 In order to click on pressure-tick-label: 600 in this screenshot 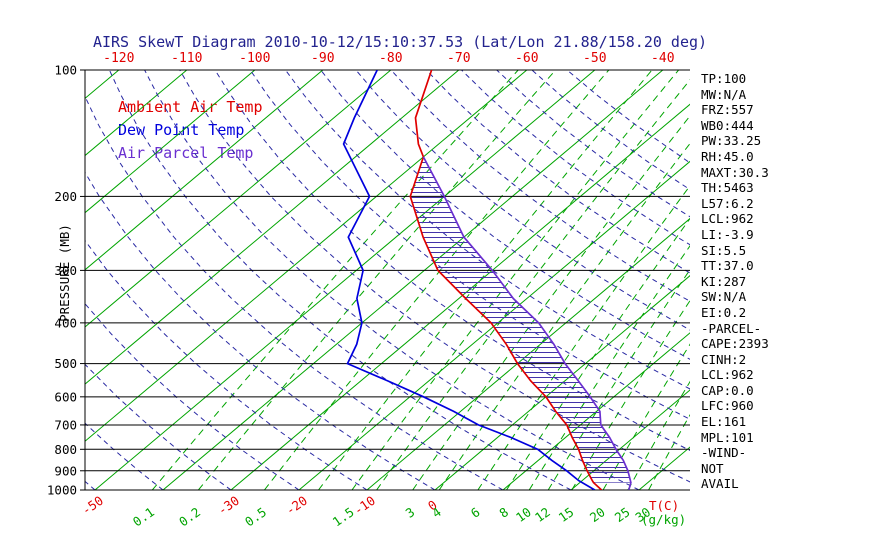, I will do `click(65, 396)`.